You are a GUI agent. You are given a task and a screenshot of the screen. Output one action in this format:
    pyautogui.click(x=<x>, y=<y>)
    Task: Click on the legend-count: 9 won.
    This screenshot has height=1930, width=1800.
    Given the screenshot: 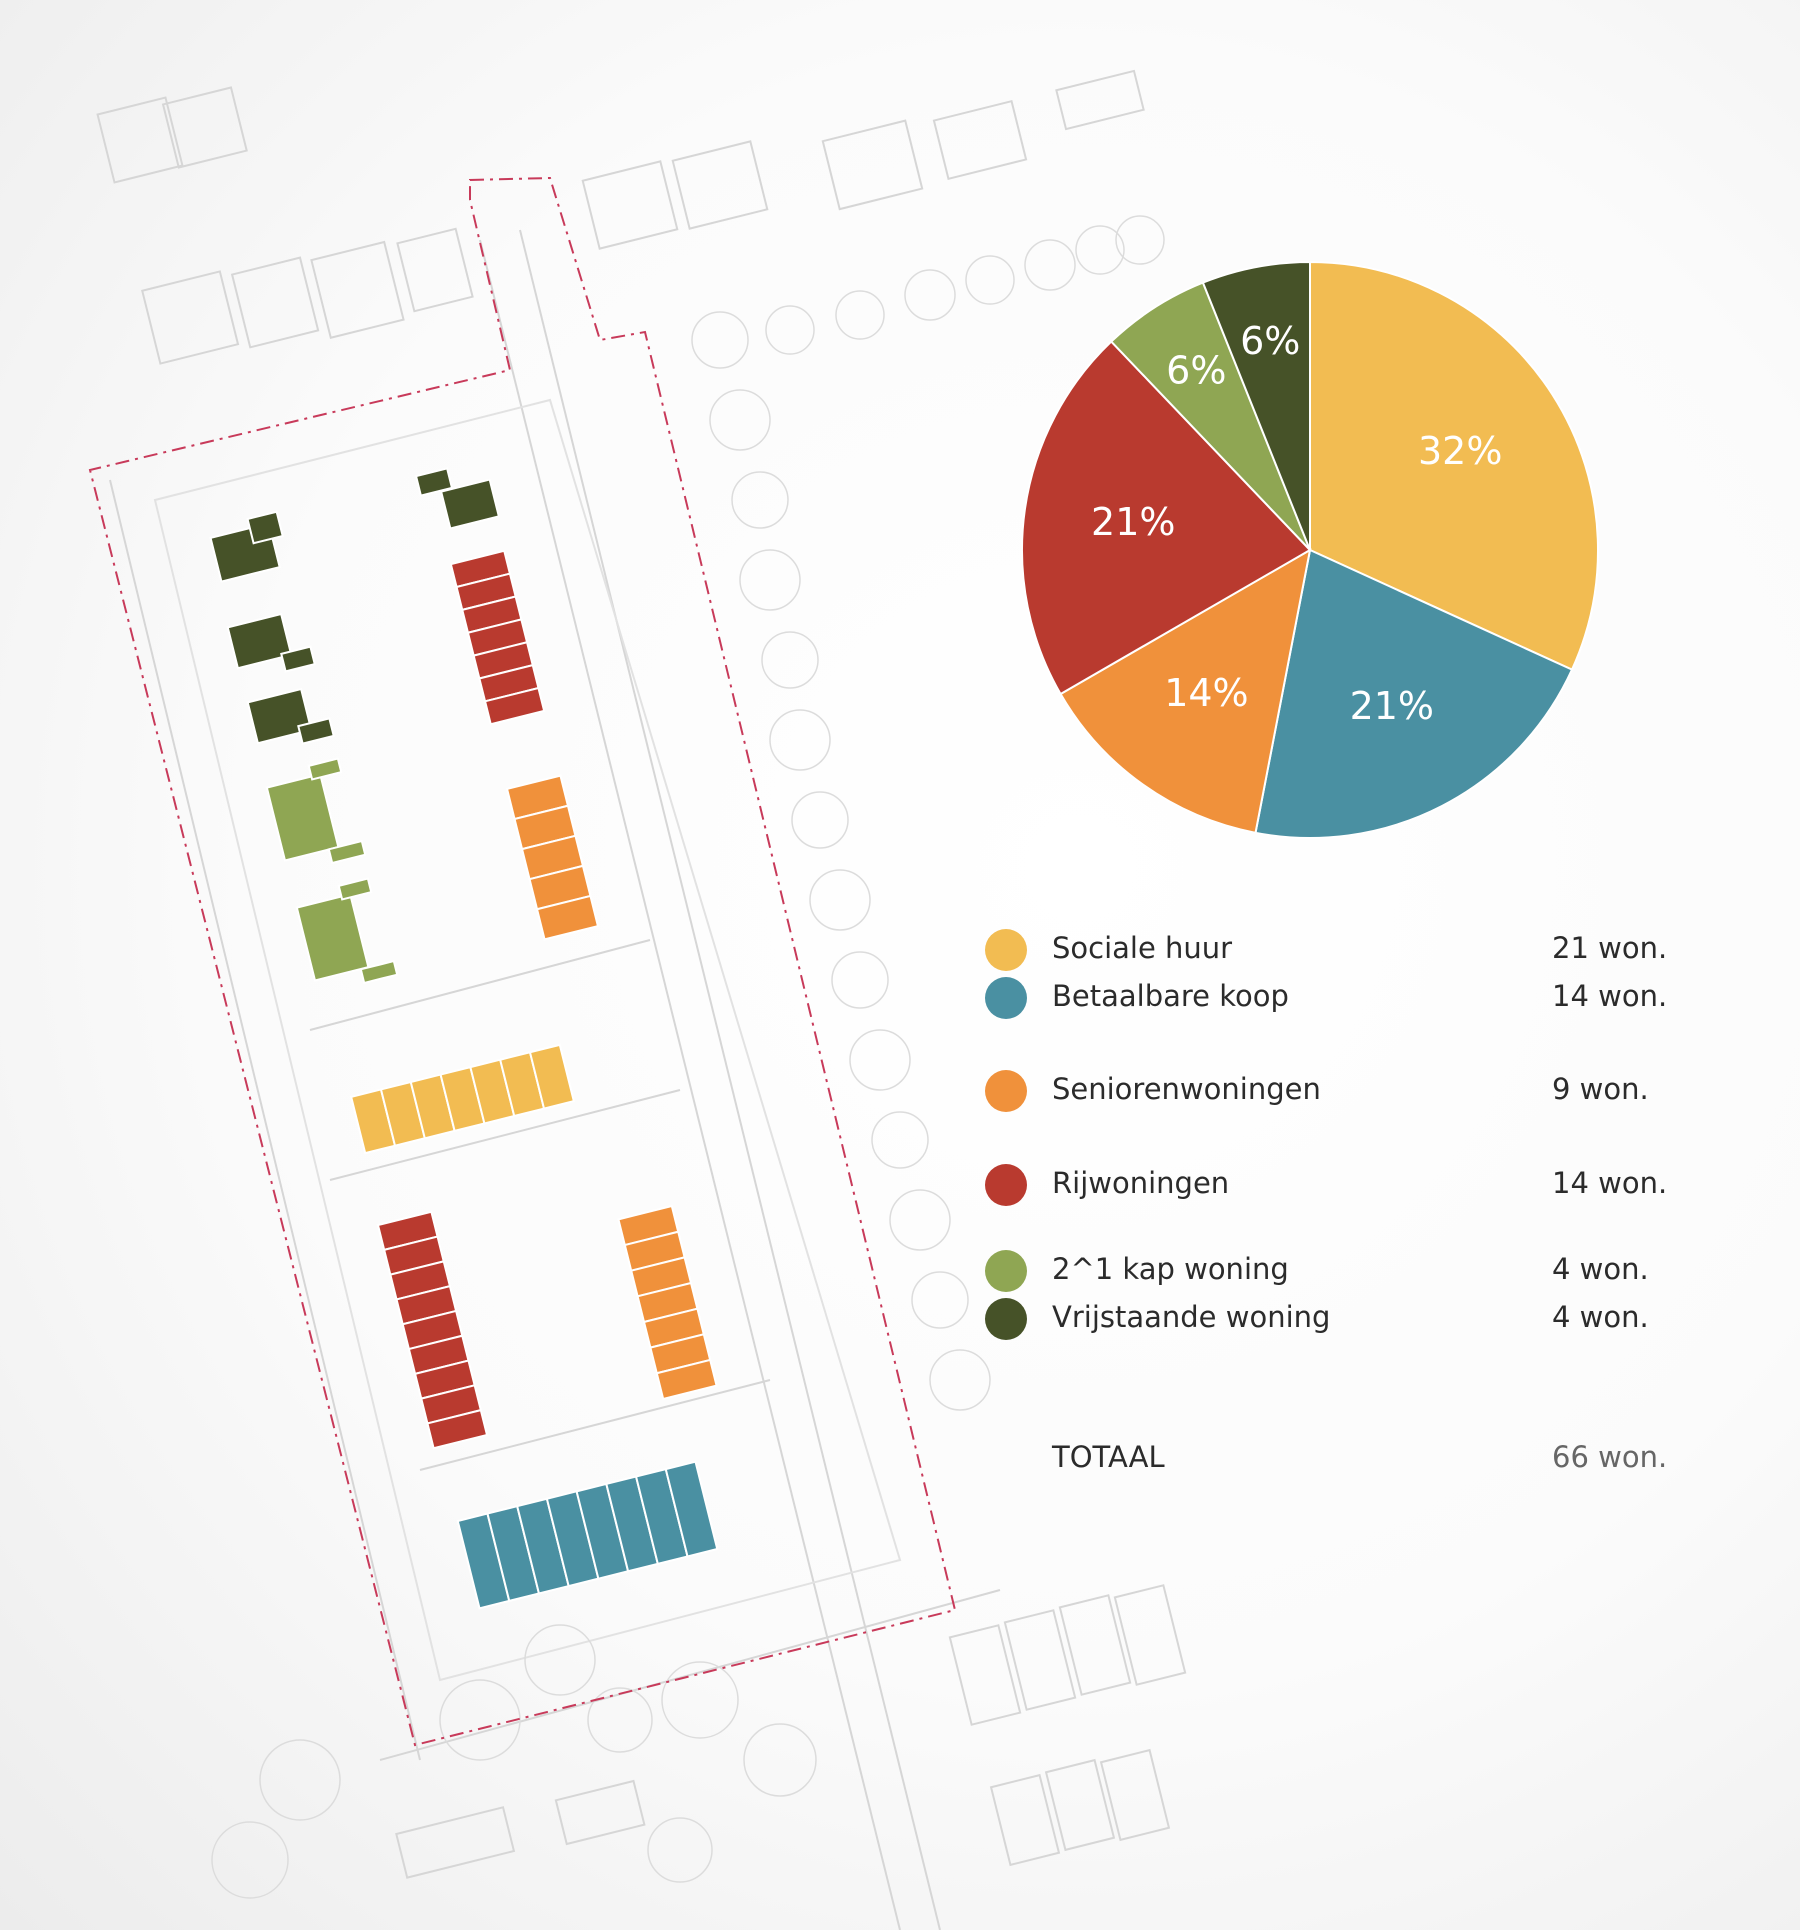 What is the action you would take?
    pyautogui.click(x=1600, y=1089)
    